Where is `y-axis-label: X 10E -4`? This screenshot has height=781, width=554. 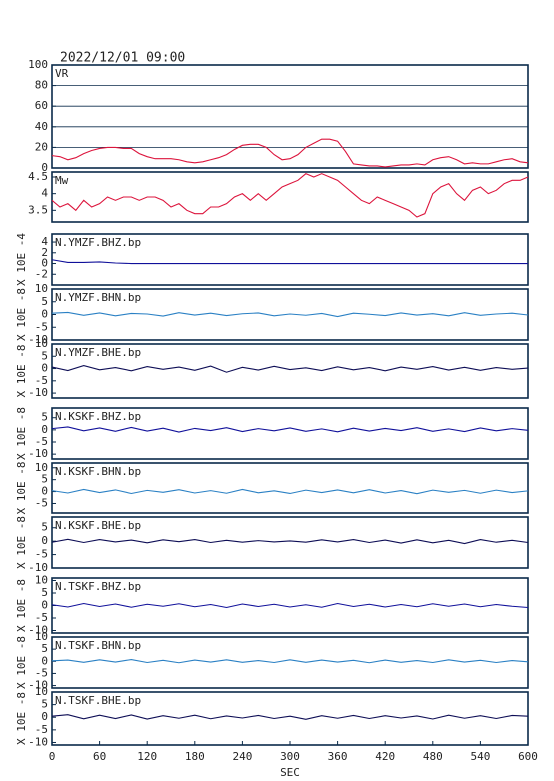 y-axis-label: X 10E -4 is located at coordinates (21, 259).